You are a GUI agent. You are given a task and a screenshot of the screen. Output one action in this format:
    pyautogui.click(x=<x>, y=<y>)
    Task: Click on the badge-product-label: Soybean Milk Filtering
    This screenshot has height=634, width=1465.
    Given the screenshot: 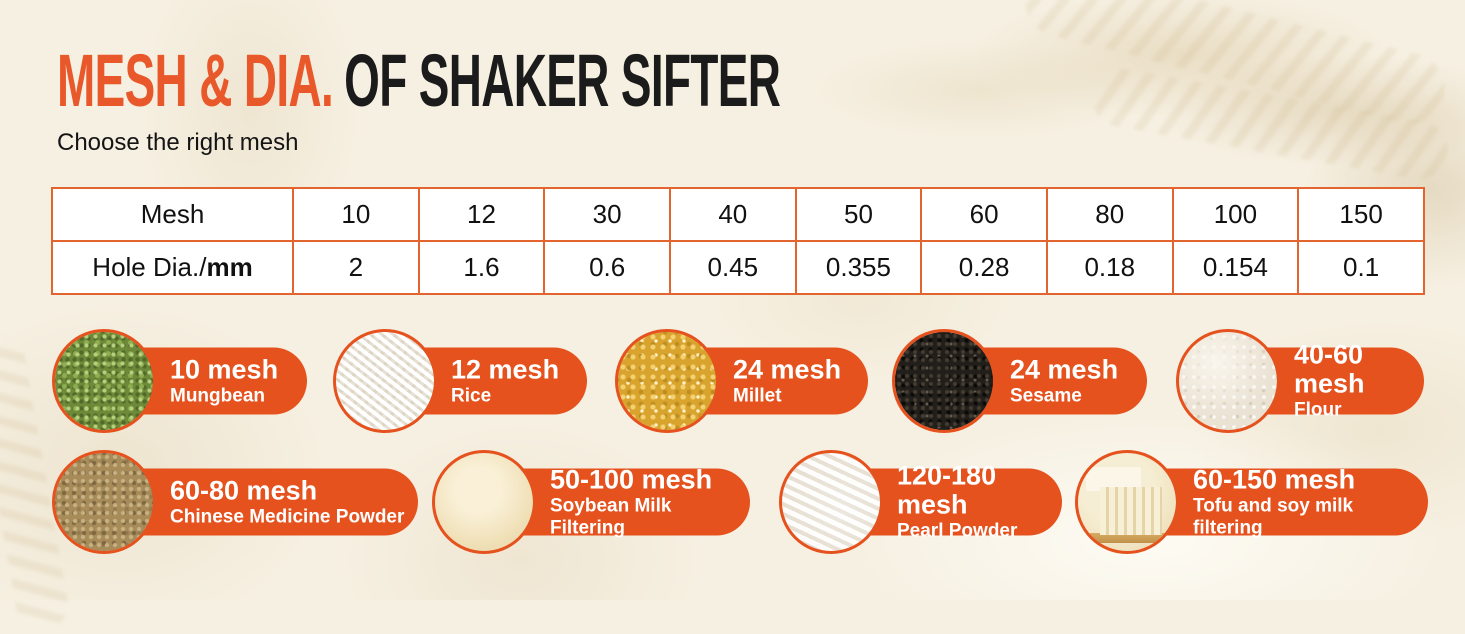 What is the action you would take?
    pyautogui.click(x=611, y=517)
    